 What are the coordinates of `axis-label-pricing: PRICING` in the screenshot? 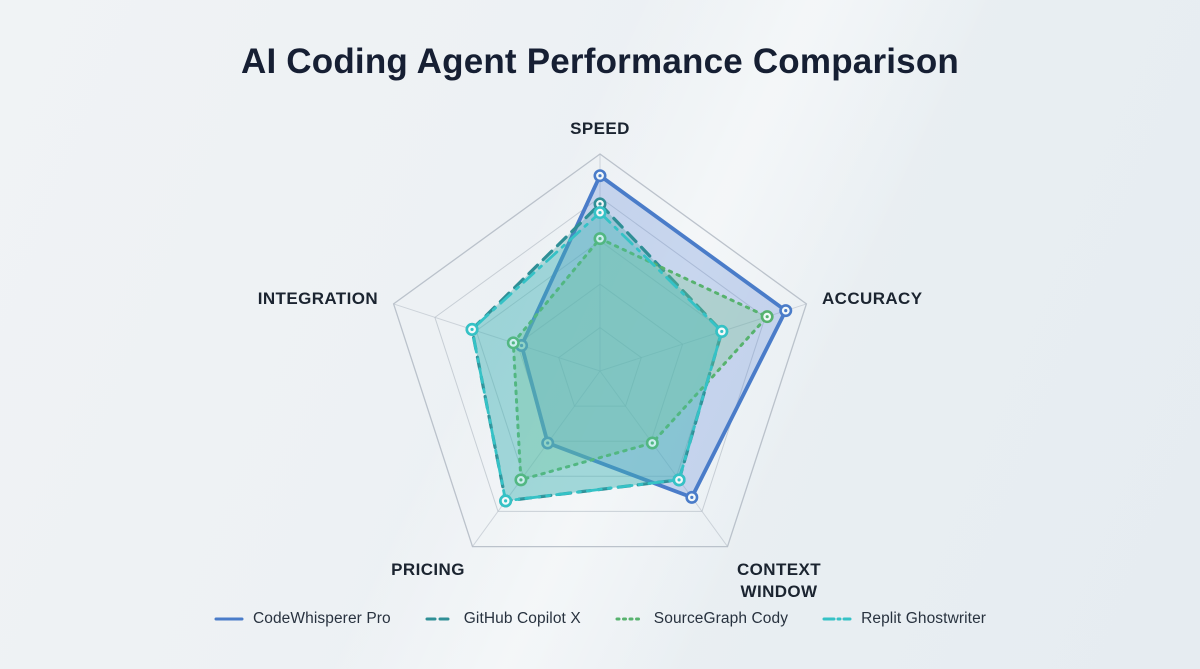 It's located at (428, 569).